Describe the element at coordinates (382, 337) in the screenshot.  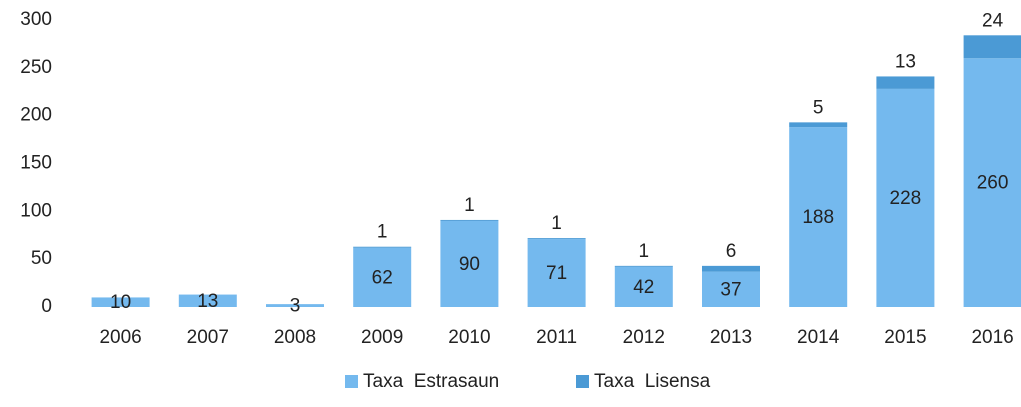
I see `x-tick-label: 2009` at that location.